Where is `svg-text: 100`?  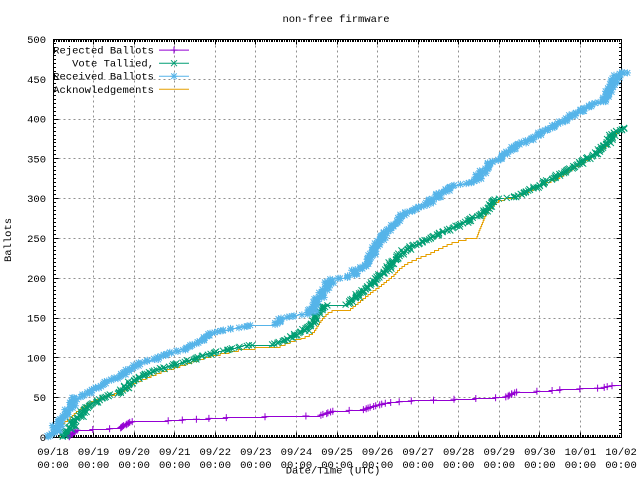 svg-text: 100 is located at coordinates (36, 359).